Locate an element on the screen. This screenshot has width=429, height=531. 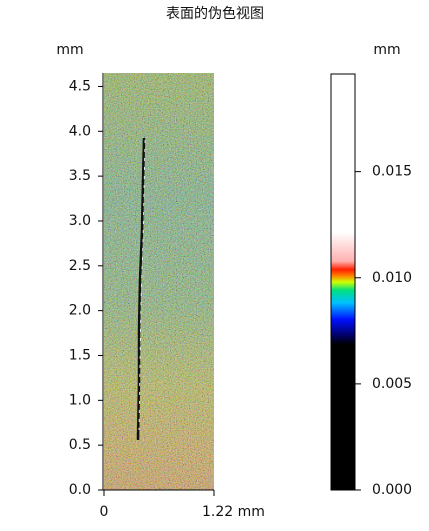
colorbar-tick-label: 0.010 is located at coordinates (392, 278).